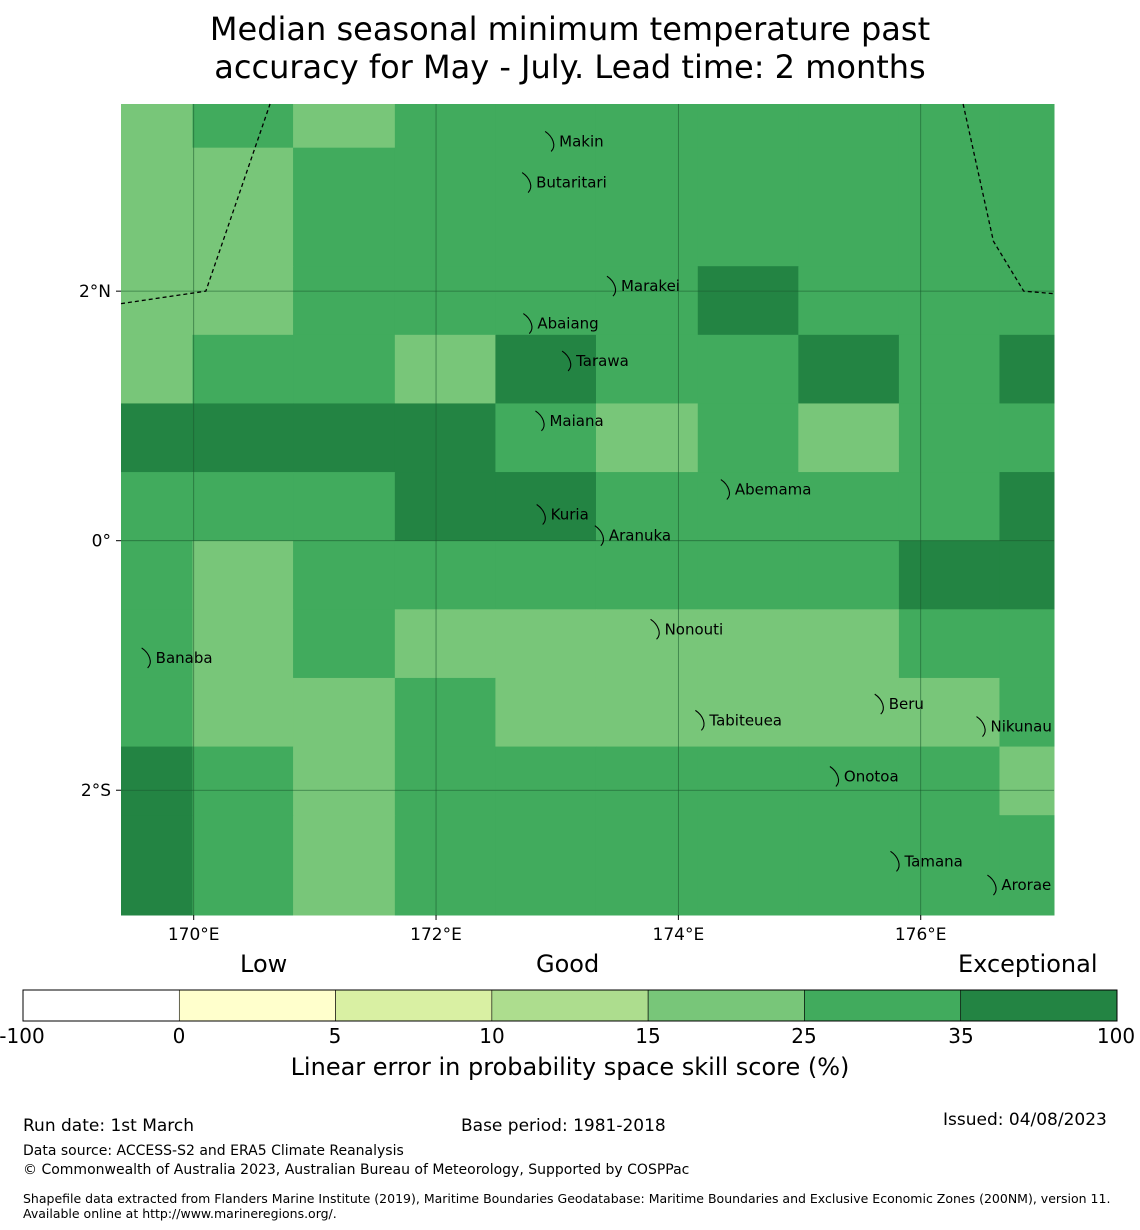 This screenshot has width=1140, height=1230. Describe the element at coordinates (602, 361) in the screenshot. I see `island-label: Tarawa` at that location.